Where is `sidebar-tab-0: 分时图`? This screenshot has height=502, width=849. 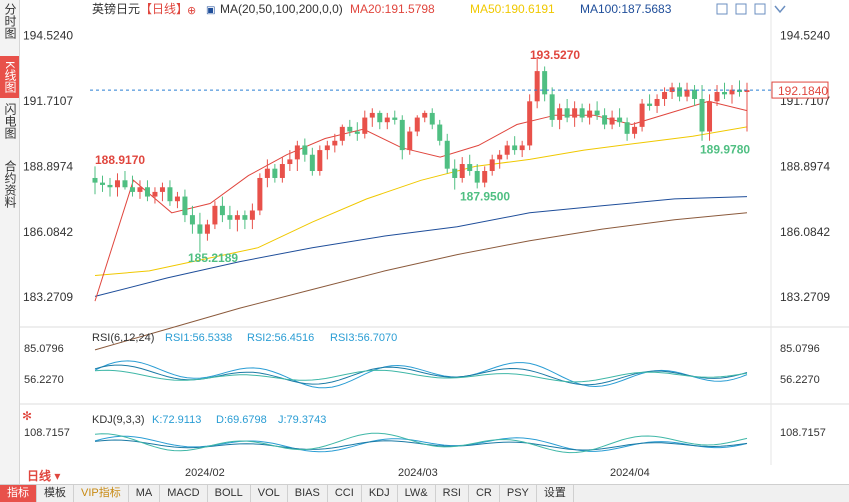
sidebar-tab-0: 分时图 is located at coordinates (10, 21).